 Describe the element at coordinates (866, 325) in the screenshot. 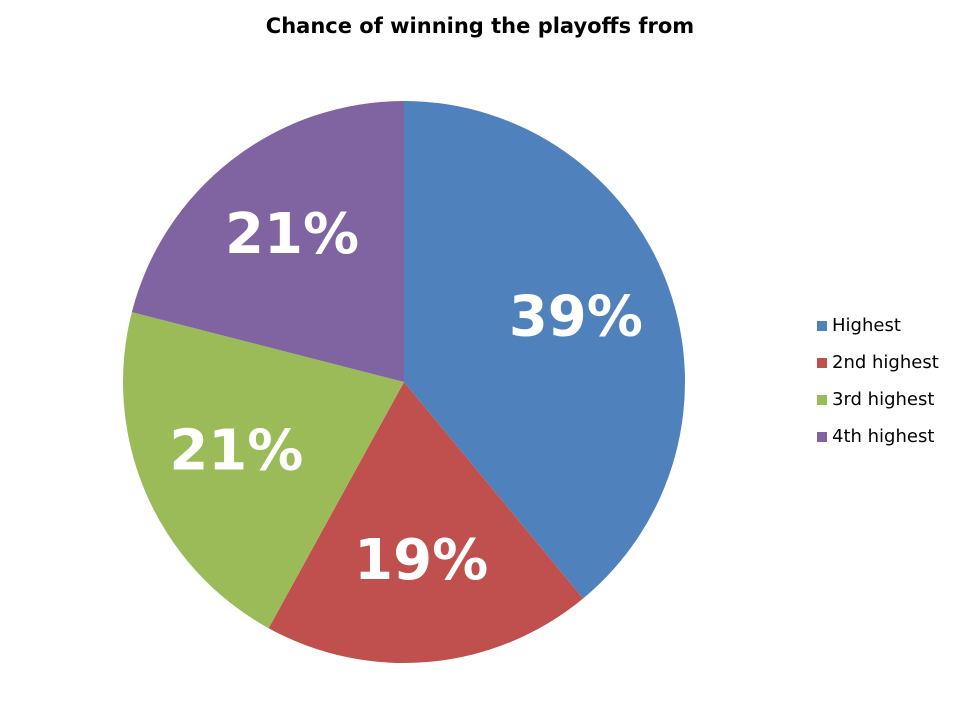

I see `legend-label: Highest` at that location.